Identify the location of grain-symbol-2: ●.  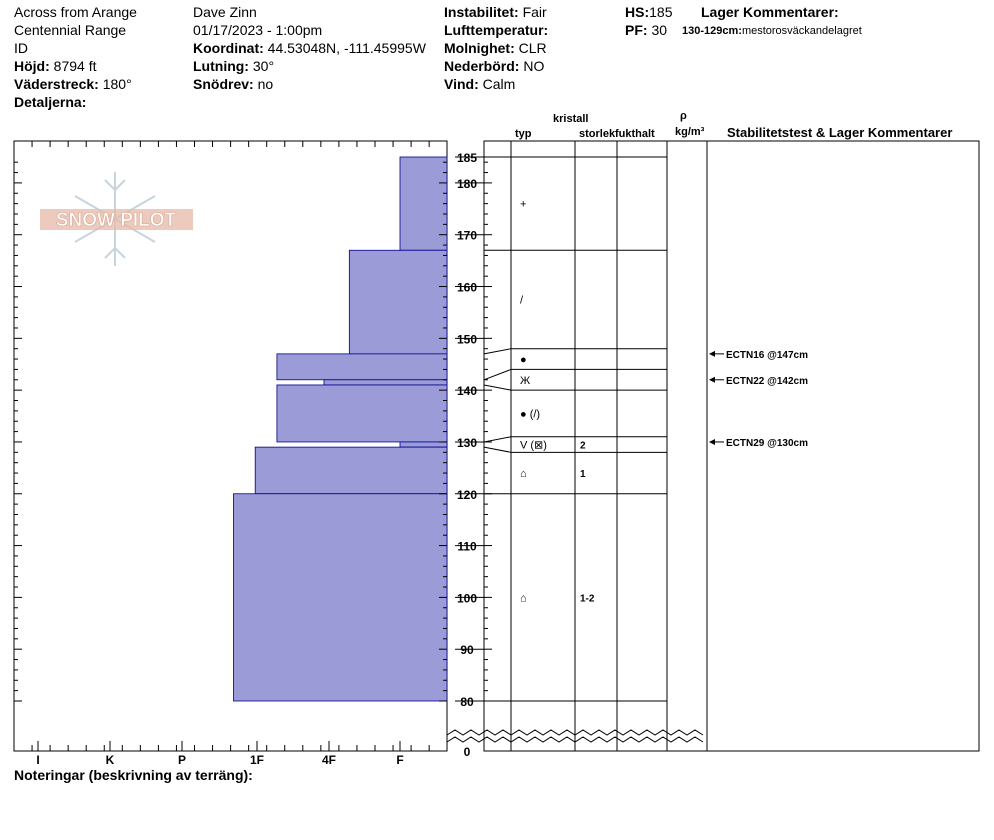
(523, 360).